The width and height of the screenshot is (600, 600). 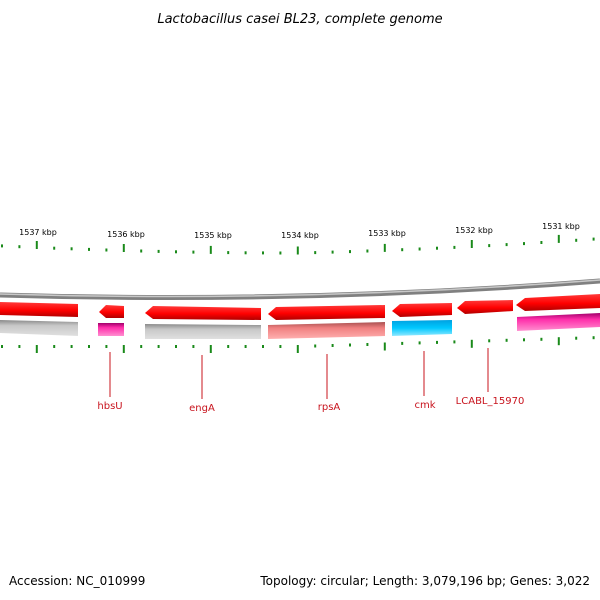 What do you see at coordinates (490, 401) in the screenshot?
I see `gene-label-LCABL_15970: LCABL_15970` at bounding box center [490, 401].